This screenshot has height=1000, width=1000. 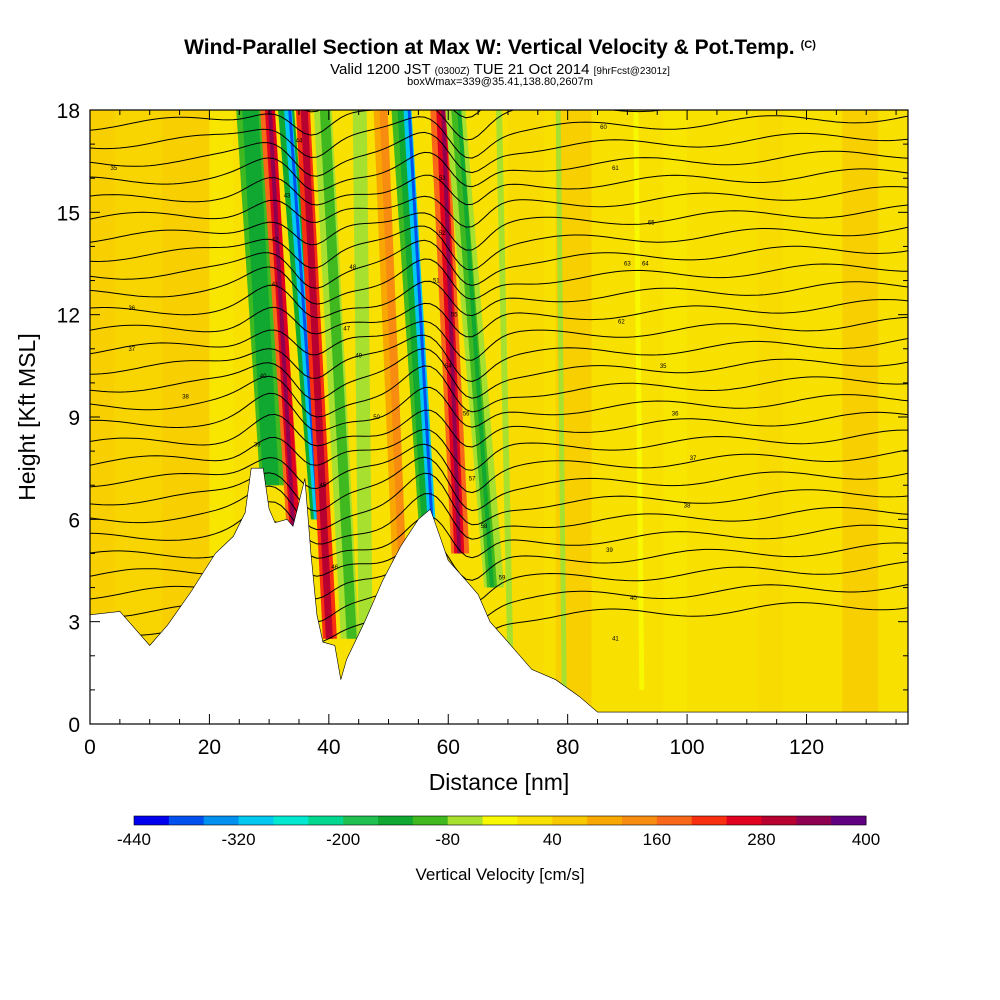 I want to click on theta-contour-label: 50, so click(x=376, y=418).